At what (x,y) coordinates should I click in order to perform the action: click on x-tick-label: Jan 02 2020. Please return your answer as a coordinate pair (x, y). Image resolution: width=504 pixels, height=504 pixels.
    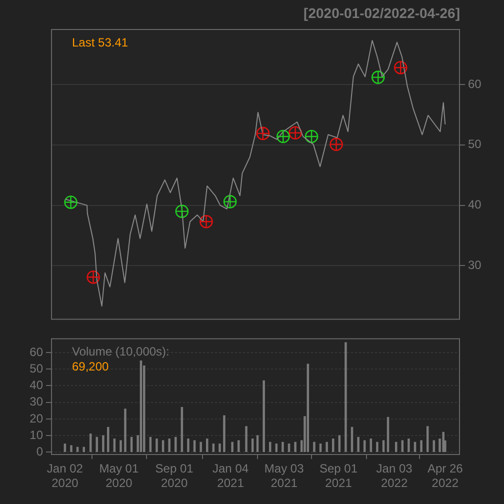
    Looking at the image, I should click on (65, 476).